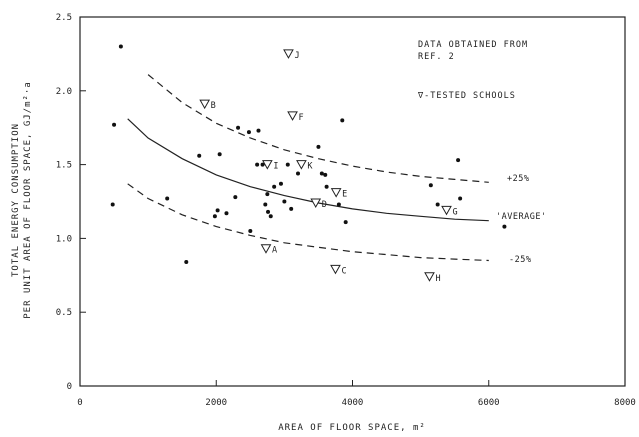 The image size is (639, 437). What do you see at coordinates (296, 56) in the screenshot?
I see `tested-school-label: J` at bounding box center [296, 56].